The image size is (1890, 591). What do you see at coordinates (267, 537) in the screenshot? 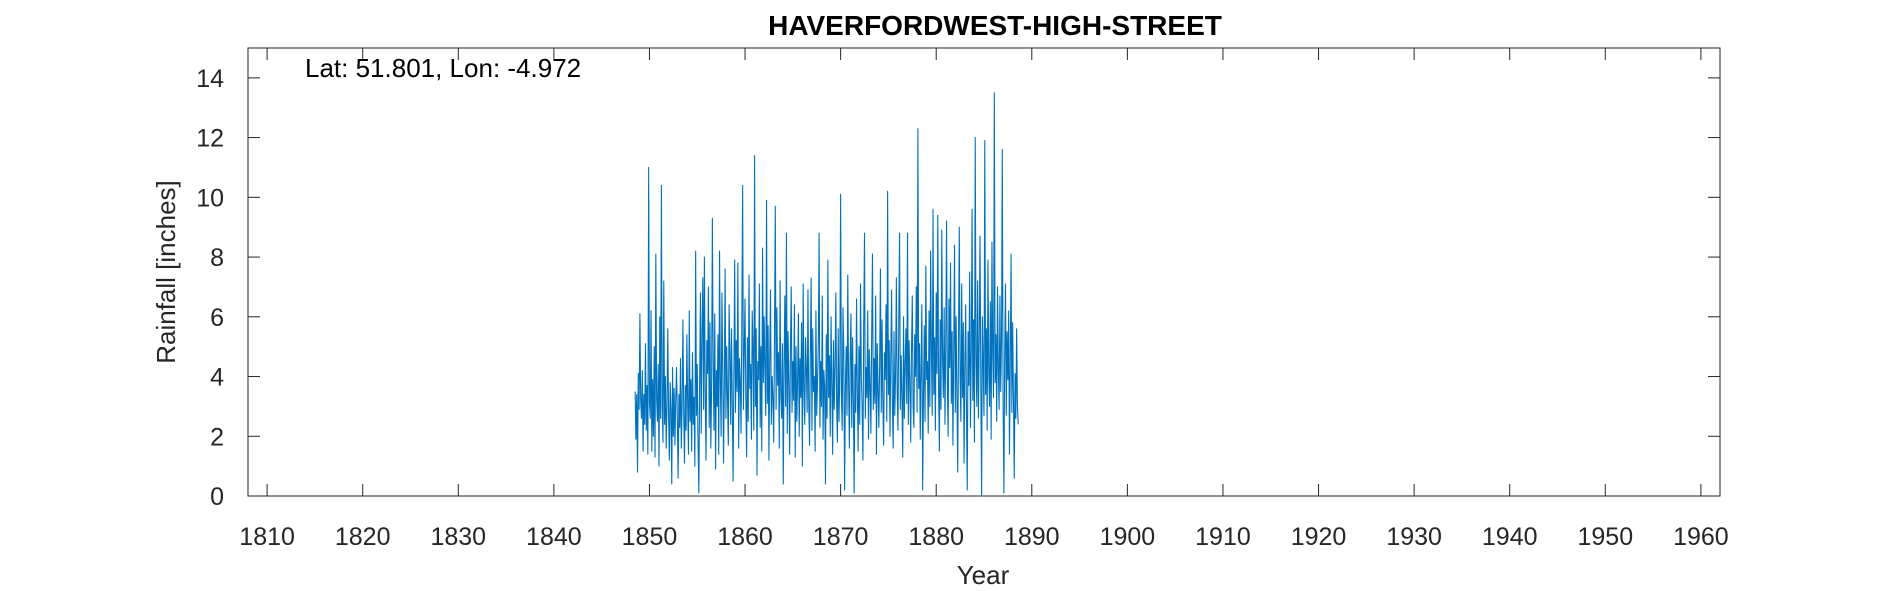
I see `x-tick-label: 1810` at bounding box center [267, 537].